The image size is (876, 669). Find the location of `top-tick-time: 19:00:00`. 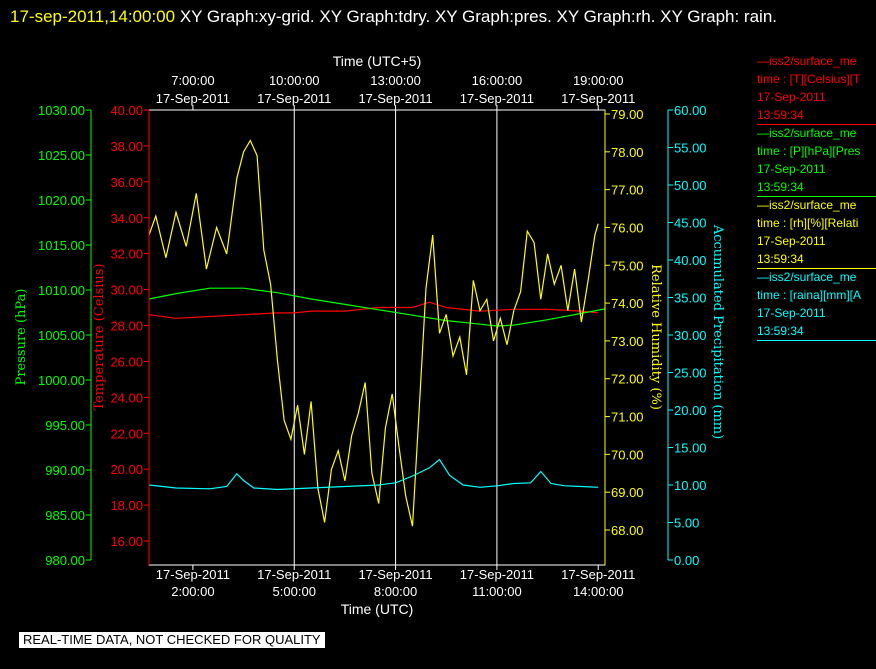

top-tick-time: 19:00:00 is located at coordinates (598, 80).